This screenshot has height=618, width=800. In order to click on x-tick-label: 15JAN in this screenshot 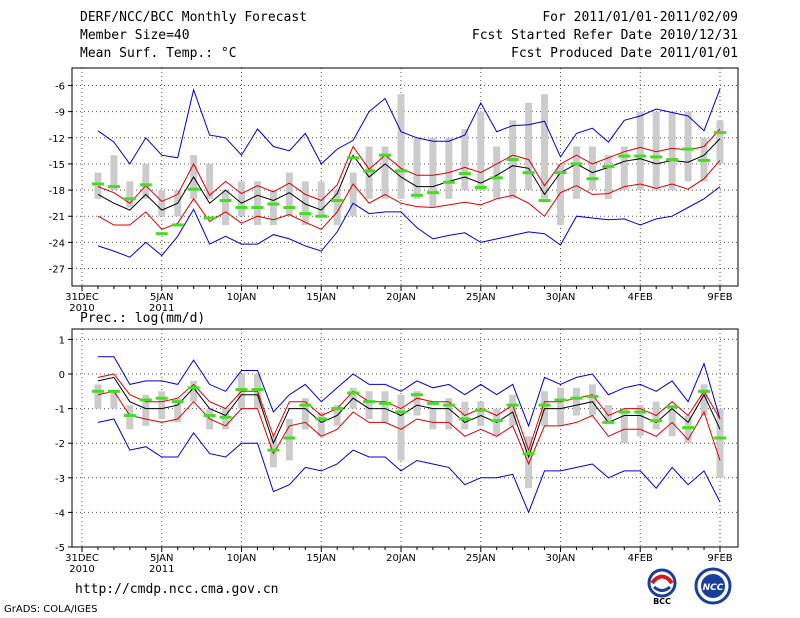, I will do `click(321, 558)`.